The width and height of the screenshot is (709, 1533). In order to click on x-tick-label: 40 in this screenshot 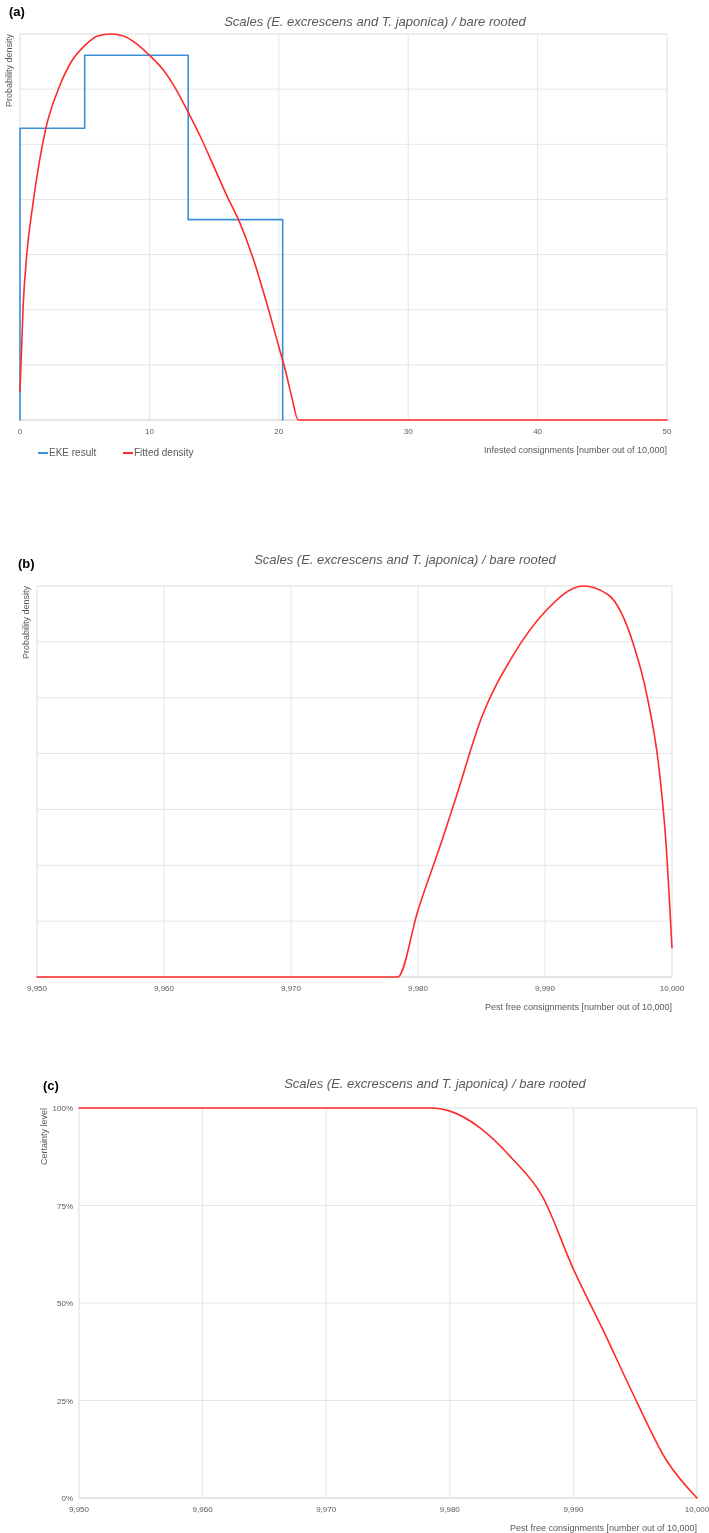, I will do `click(538, 431)`.